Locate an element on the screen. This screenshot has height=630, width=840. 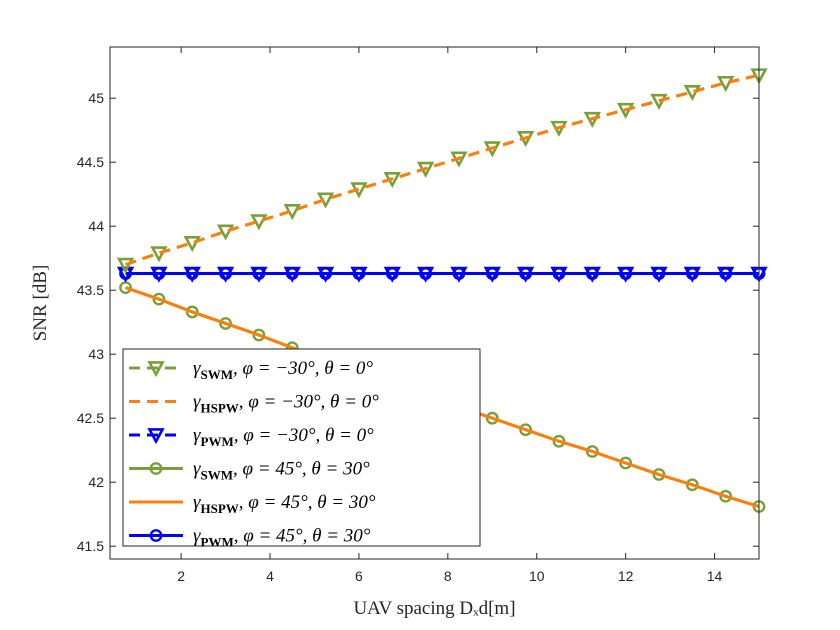
x-tick-label: 8 is located at coordinates (448, 576).